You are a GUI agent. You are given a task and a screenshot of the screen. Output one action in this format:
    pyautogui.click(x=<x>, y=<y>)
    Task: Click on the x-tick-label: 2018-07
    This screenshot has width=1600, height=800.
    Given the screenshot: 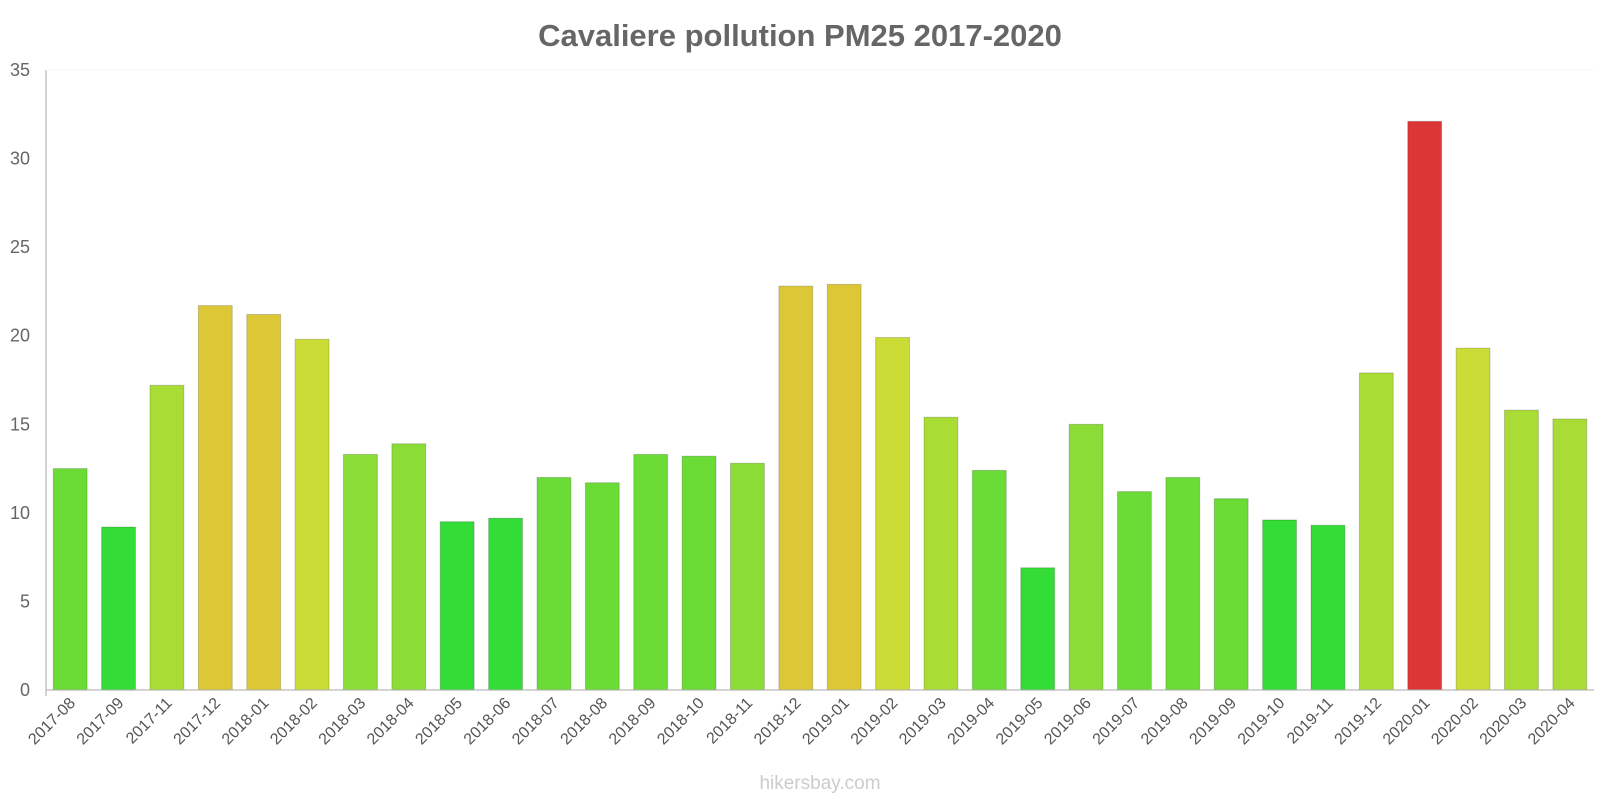 What is the action you would take?
    pyautogui.click(x=536, y=722)
    